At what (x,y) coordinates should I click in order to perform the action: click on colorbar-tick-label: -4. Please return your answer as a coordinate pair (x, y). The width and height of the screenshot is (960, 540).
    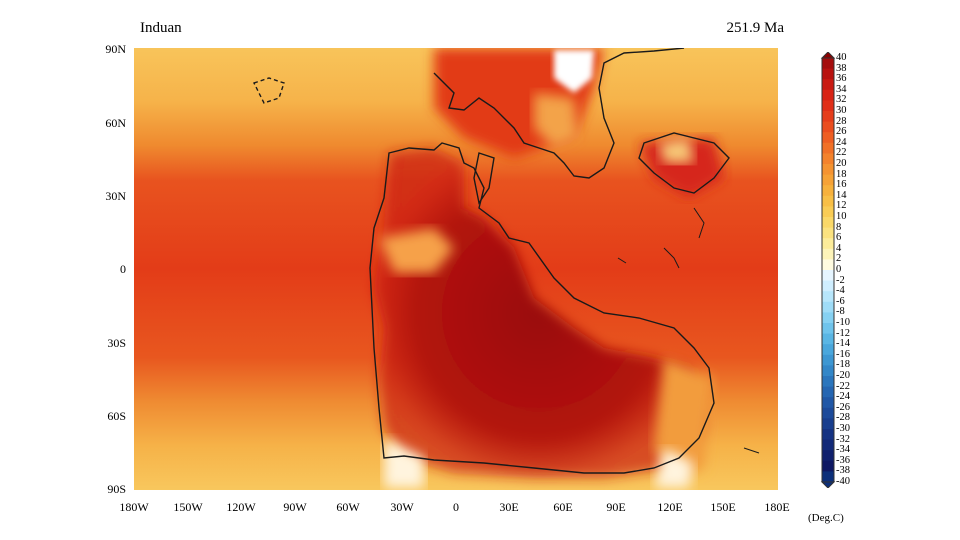
    Looking at the image, I should click on (840, 291).